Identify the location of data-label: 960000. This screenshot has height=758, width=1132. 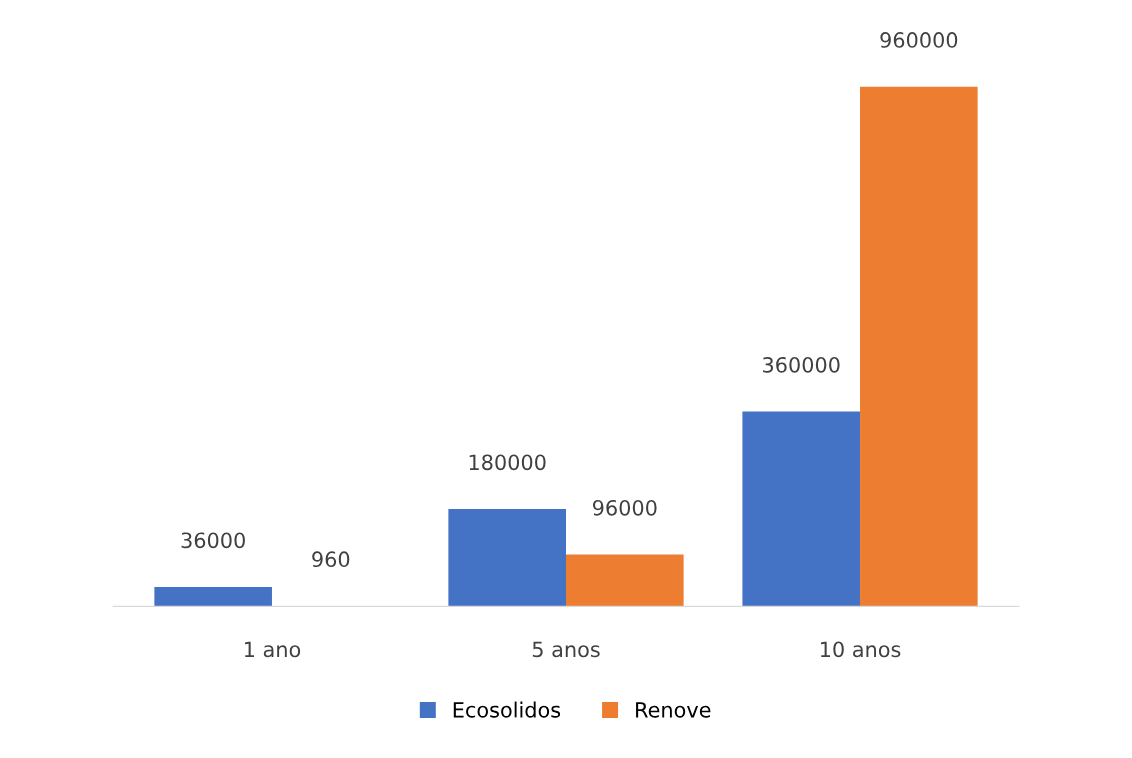
(919, 40).